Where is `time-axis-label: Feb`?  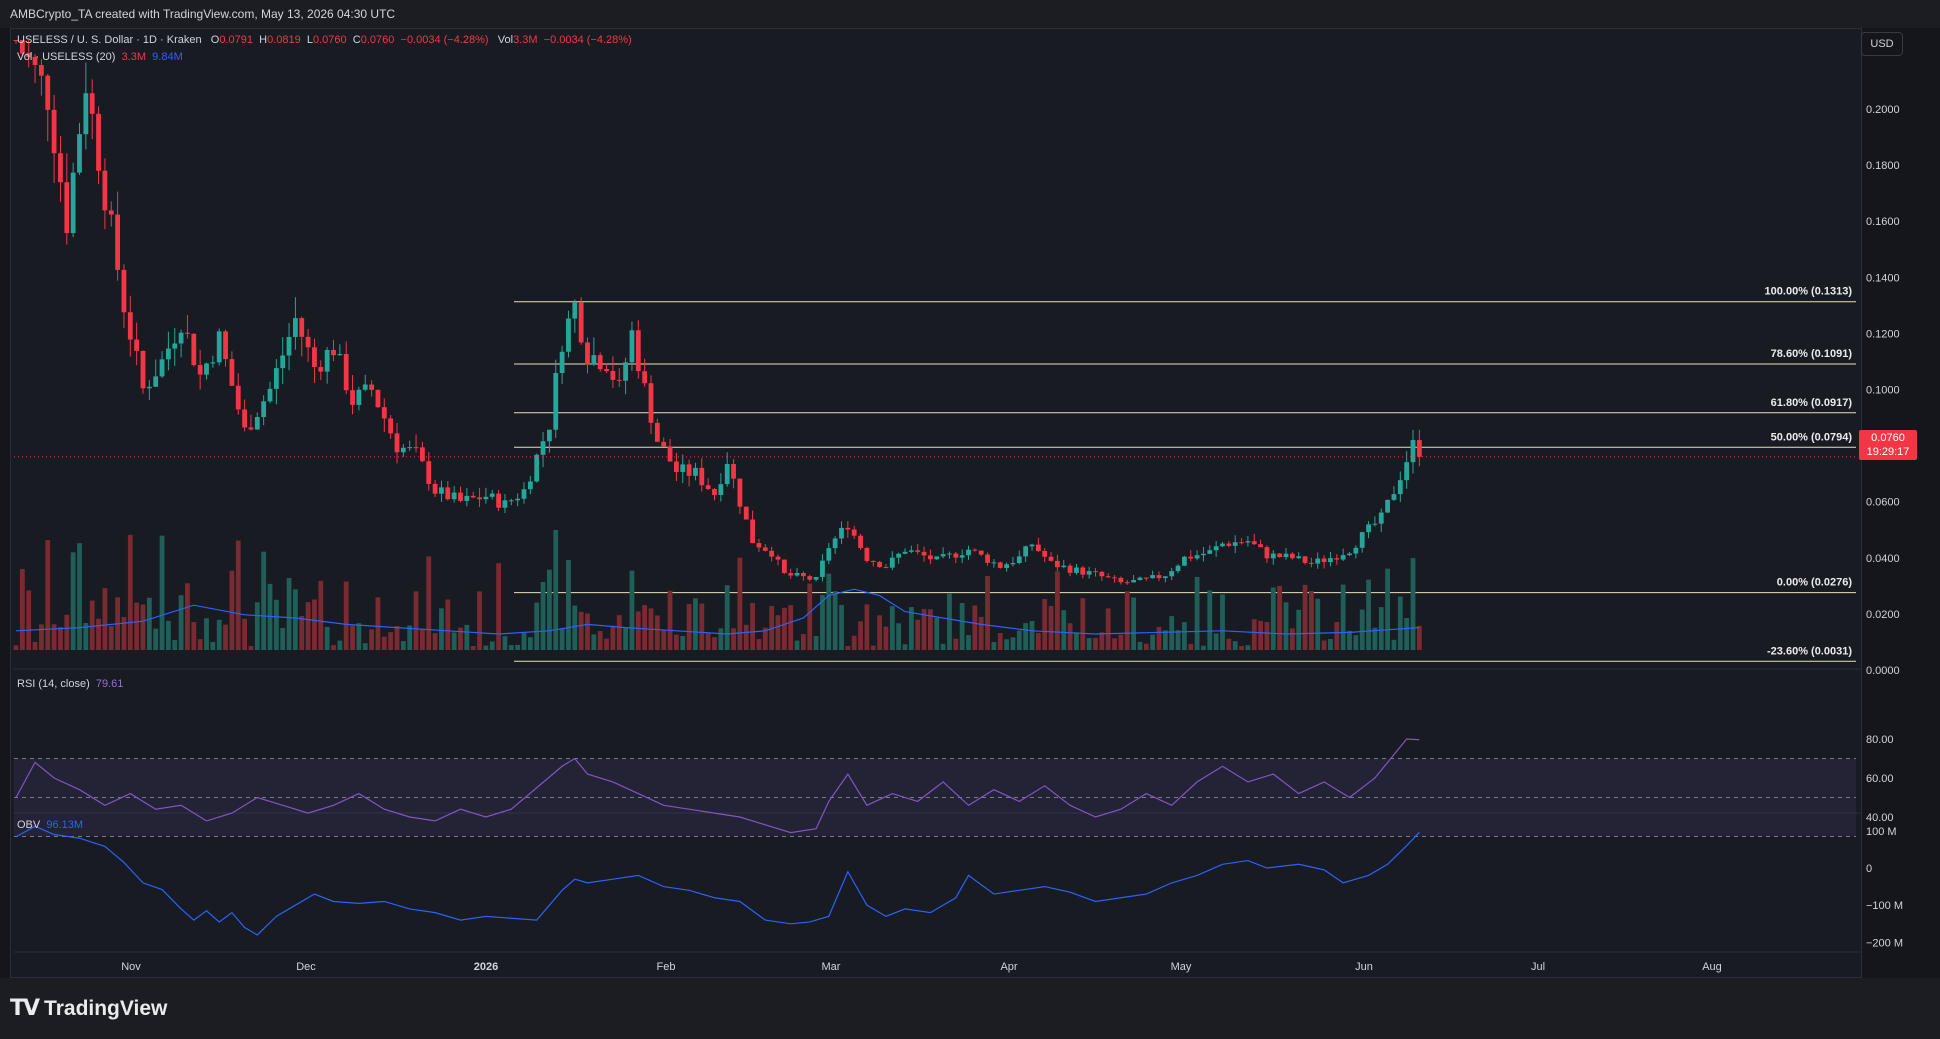
time-axis-label: Feb is located at coordinates (666, 967).